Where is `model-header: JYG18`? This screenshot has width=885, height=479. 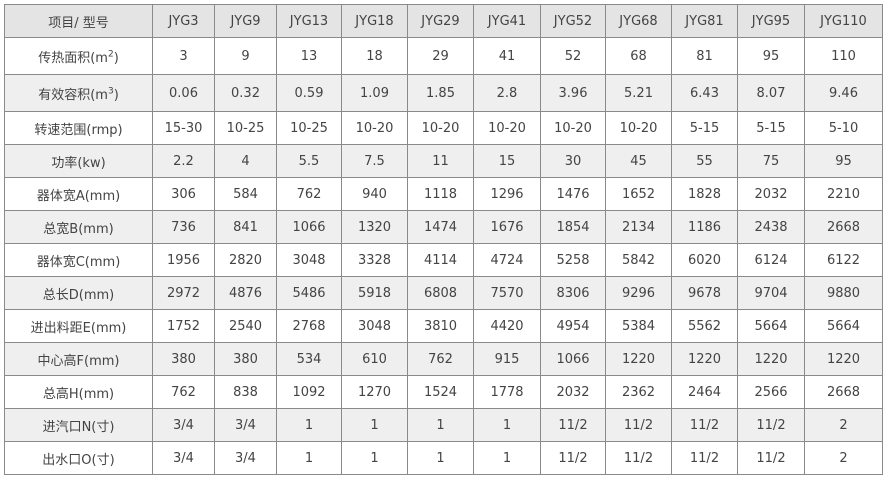 model-header: JYG18 is located at coordinates (374, 21).